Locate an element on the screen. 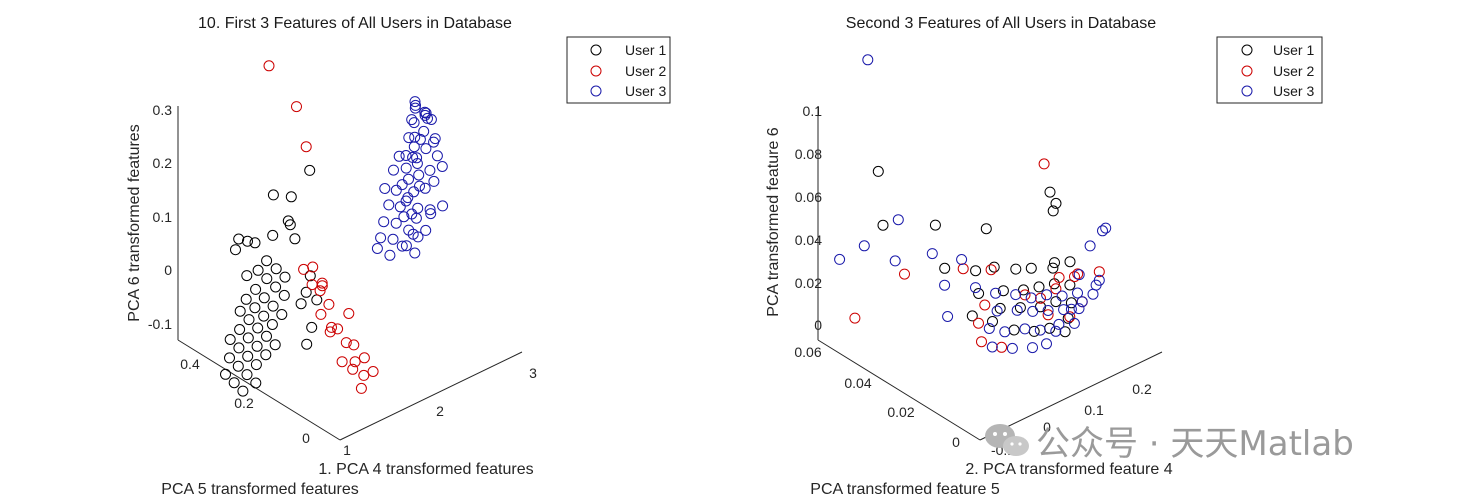  left-z-tick: -0.1 is located at coordinates (160, 324).